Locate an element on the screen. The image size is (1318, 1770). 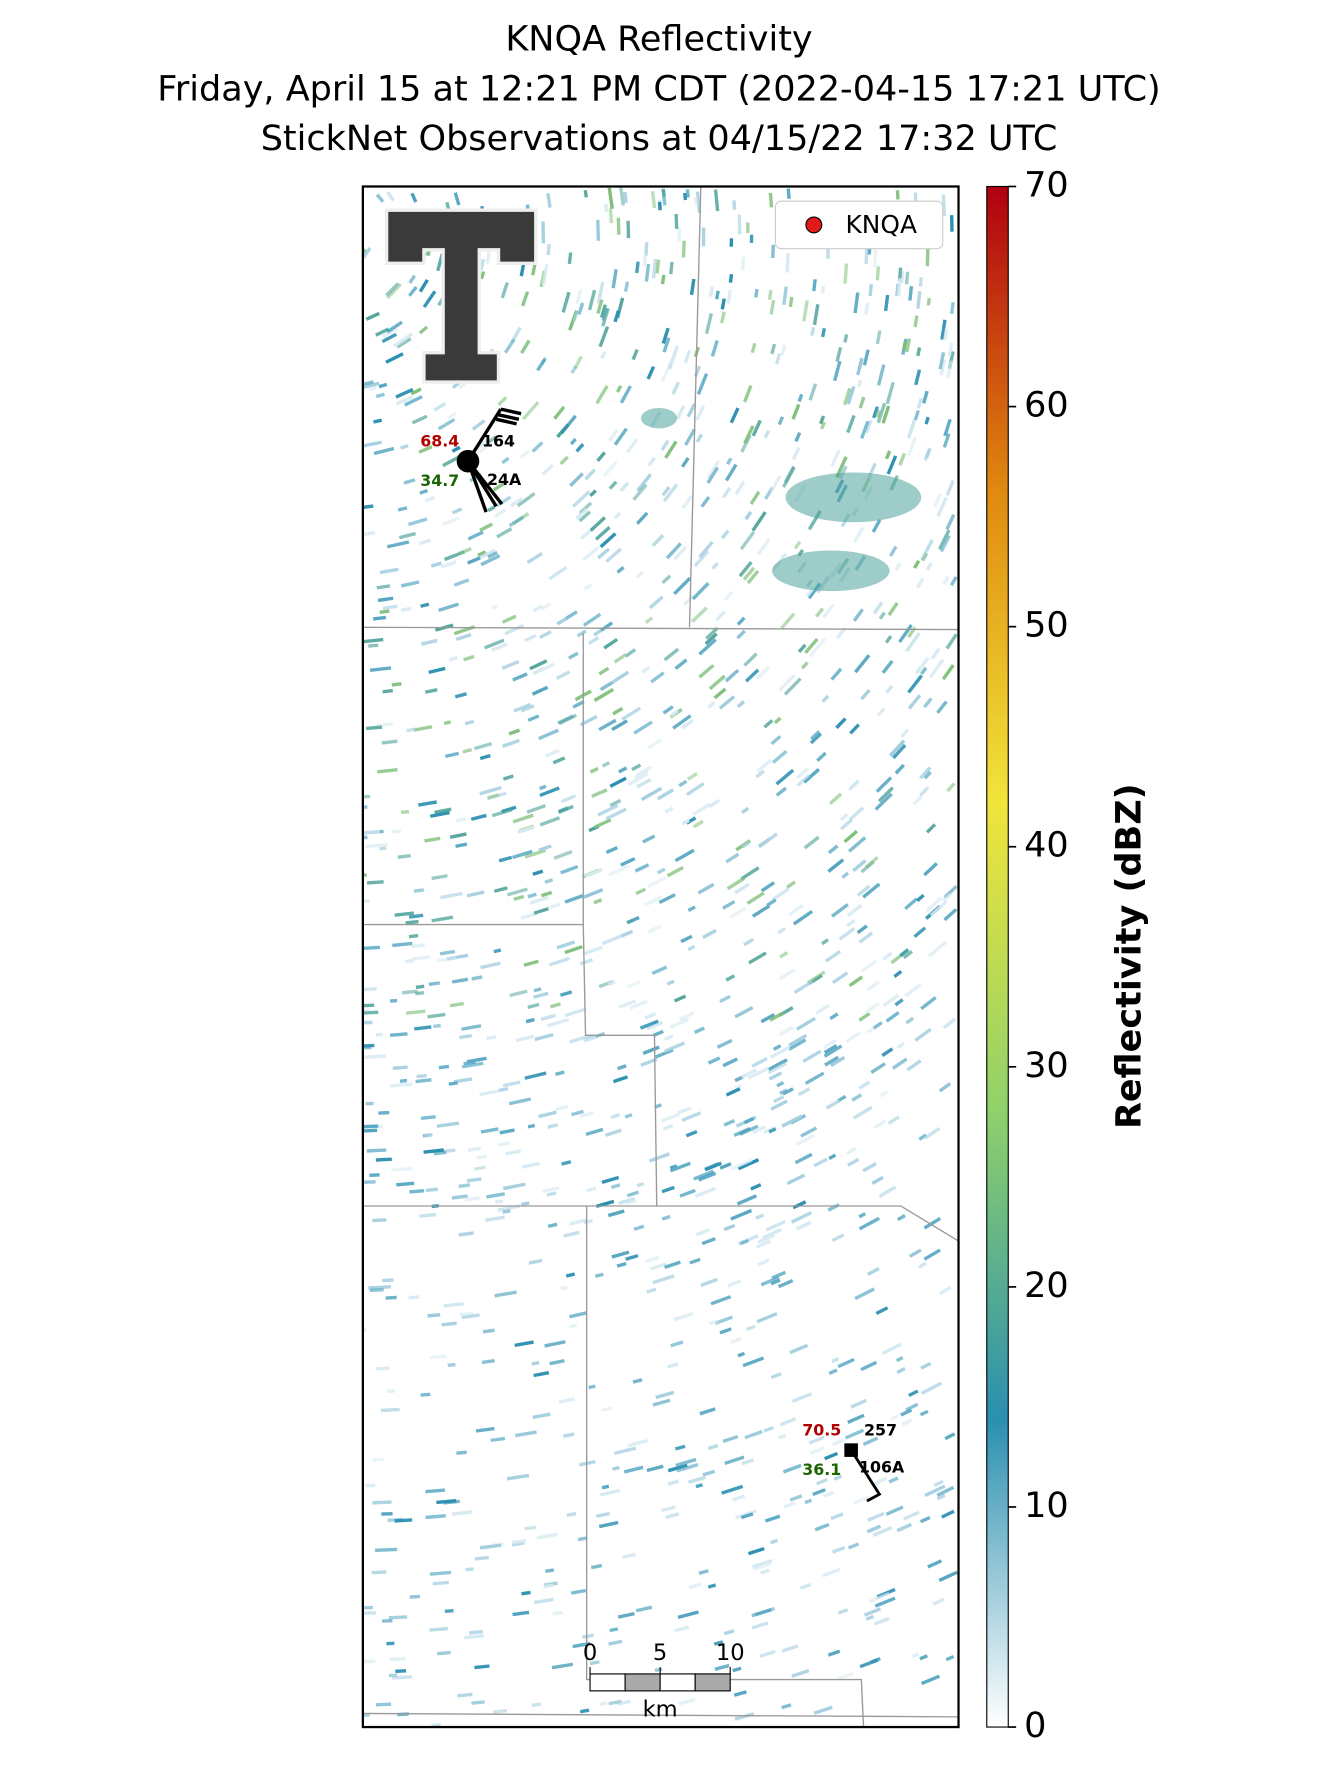
scale-segment is located at coordinates (642, 1682).